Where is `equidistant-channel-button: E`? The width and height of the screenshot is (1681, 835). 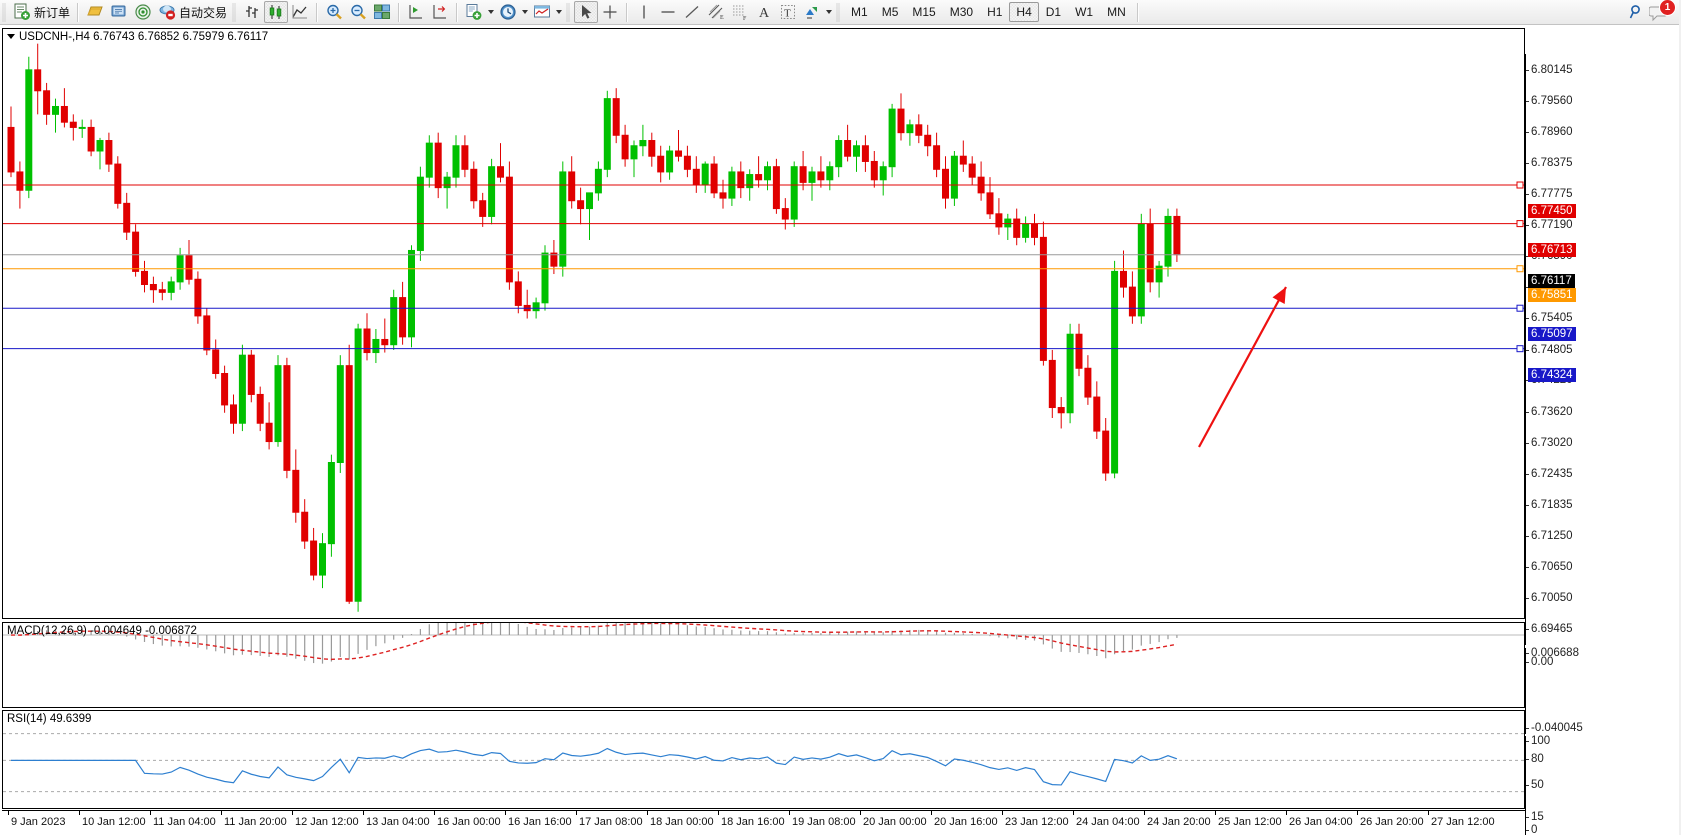 equidistant-channel-button: E is located at coordinates (716, 12).